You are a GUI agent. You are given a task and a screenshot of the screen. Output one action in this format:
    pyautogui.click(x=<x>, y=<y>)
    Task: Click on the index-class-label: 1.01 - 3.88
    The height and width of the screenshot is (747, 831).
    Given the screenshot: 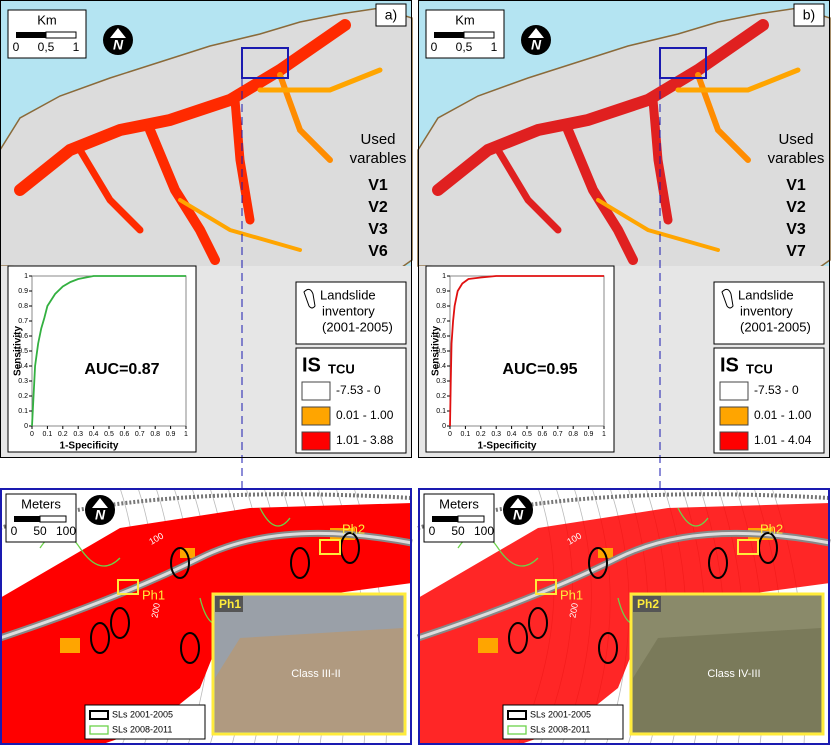 What is the action you would take?
    pyautogui.click(x=365, y=440)
    